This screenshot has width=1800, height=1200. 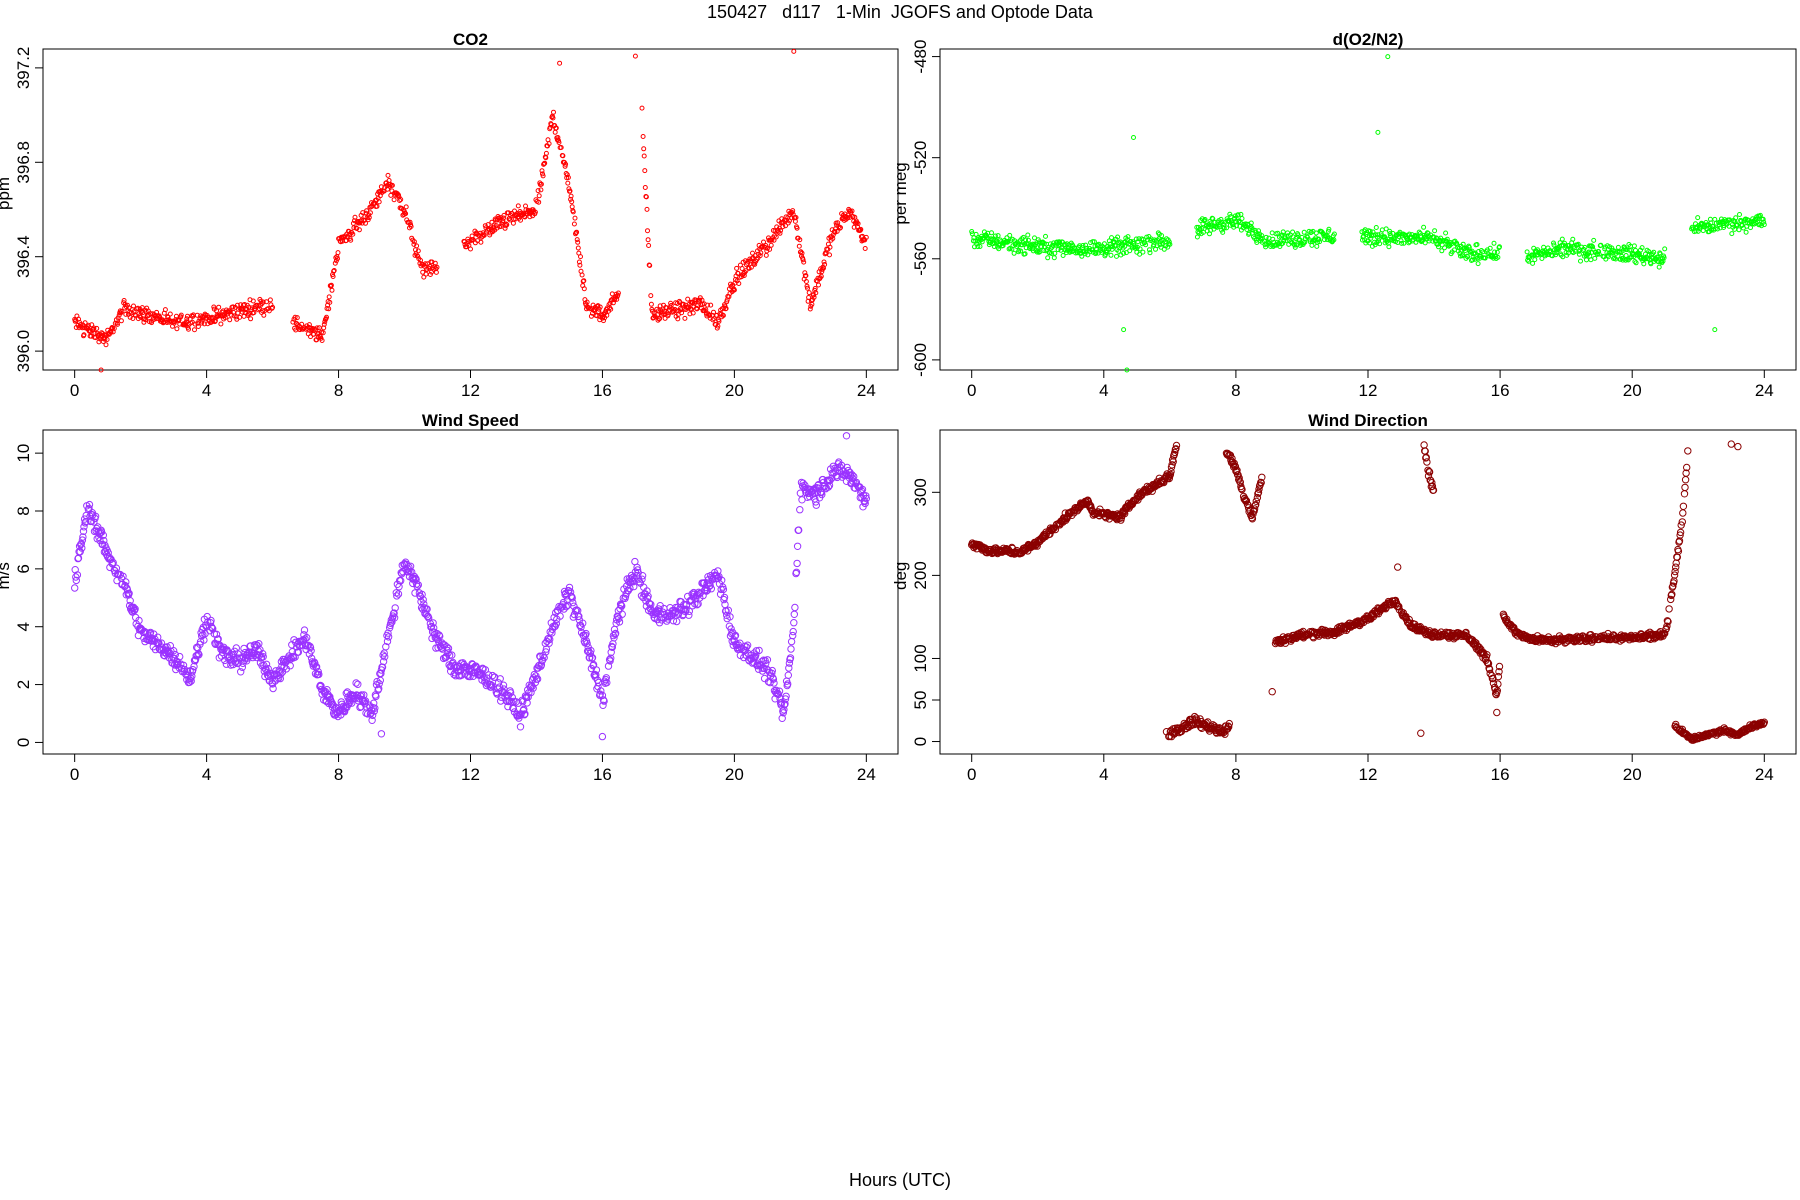 I want to click on y-axis-label: ppm, so click(x=6, y=193).